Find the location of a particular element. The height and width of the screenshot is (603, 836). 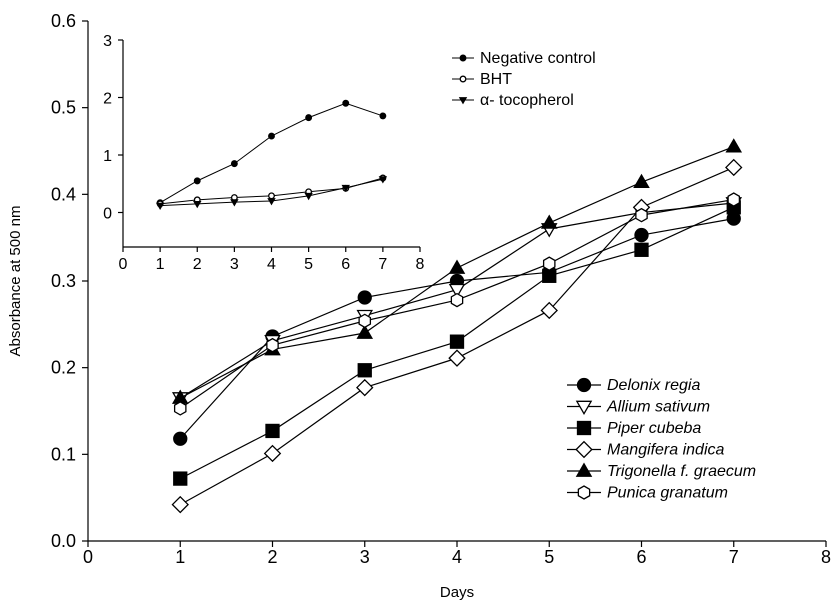

main-legend-label: Piper cubeba is located at coordinates (654, 428).